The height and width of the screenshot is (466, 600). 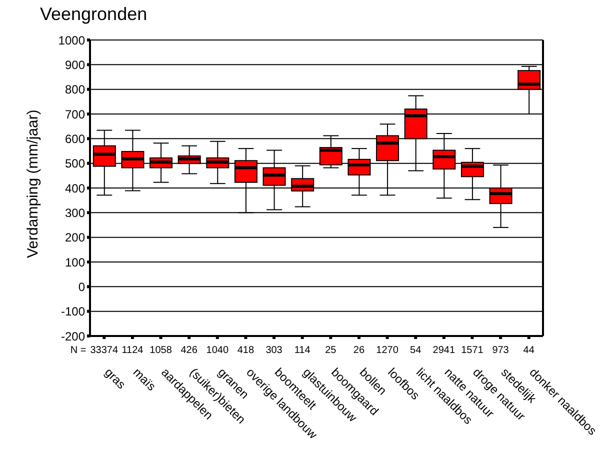 What do you see at coordinates (78, 350) in the screenshot?
I see `text: N =` at bounding box center [78, 350].